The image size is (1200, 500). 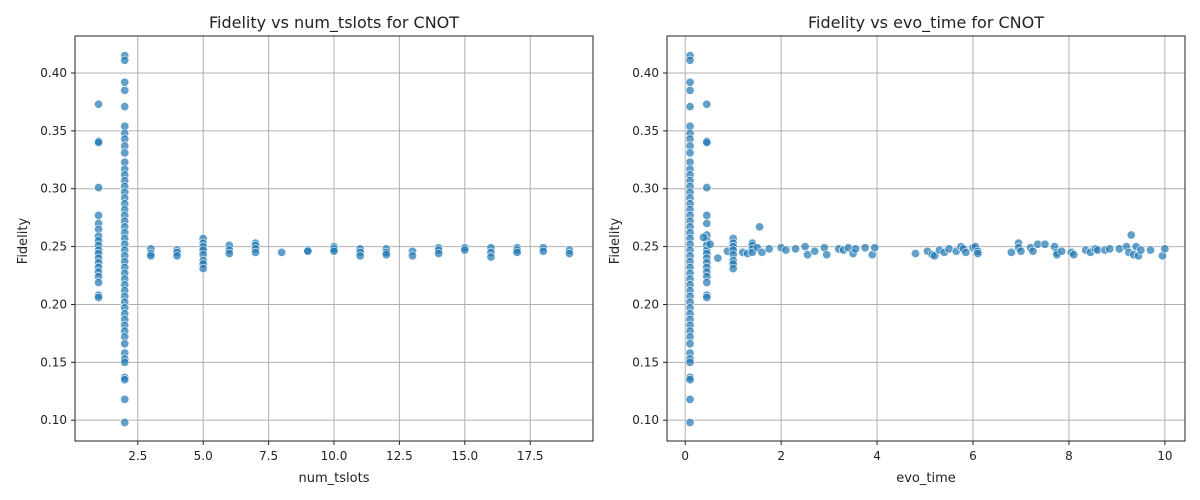 I want to click on x-tick-label: 4, so click(x=877, y=456).